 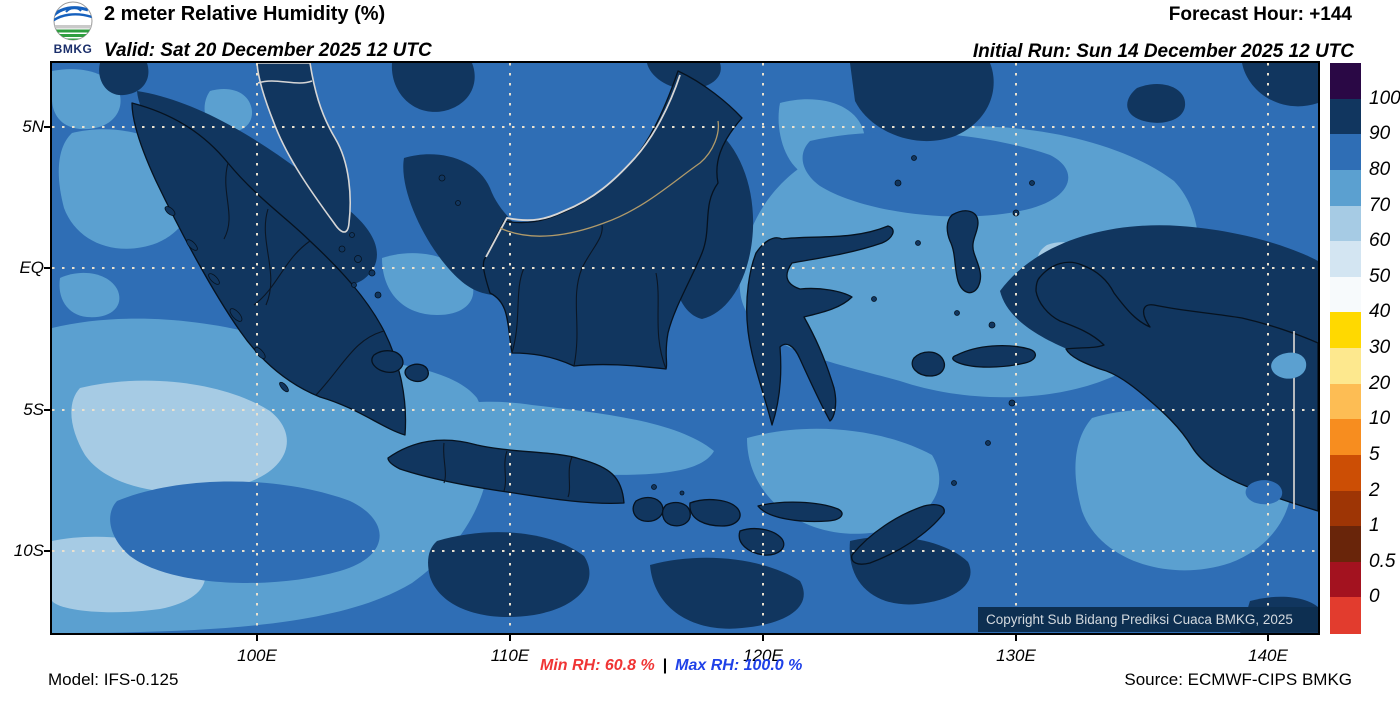 What do you see at coordinates (1268, 655) in the screenshot?
I see `x-axis-tick-label: 140E` at bounding box center [1268, 655].